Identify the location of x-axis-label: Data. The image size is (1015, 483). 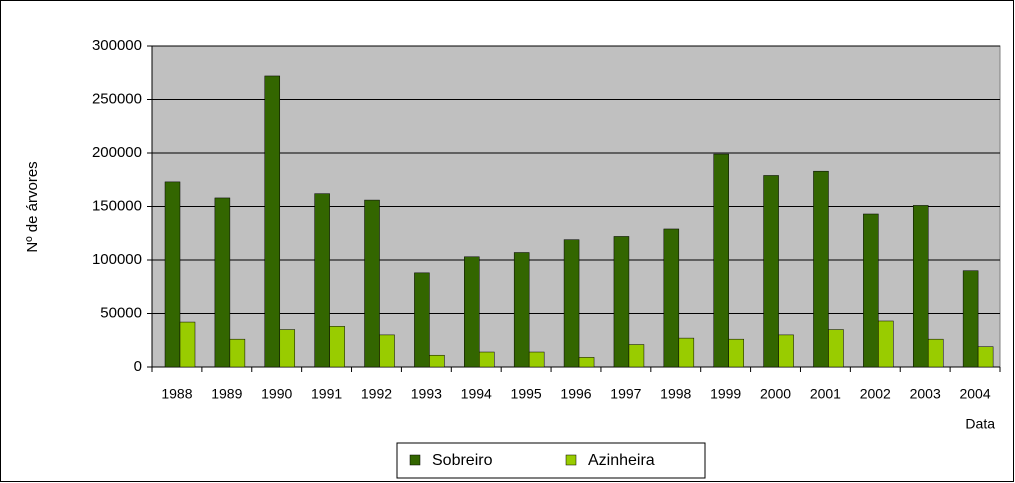
(980, 424).